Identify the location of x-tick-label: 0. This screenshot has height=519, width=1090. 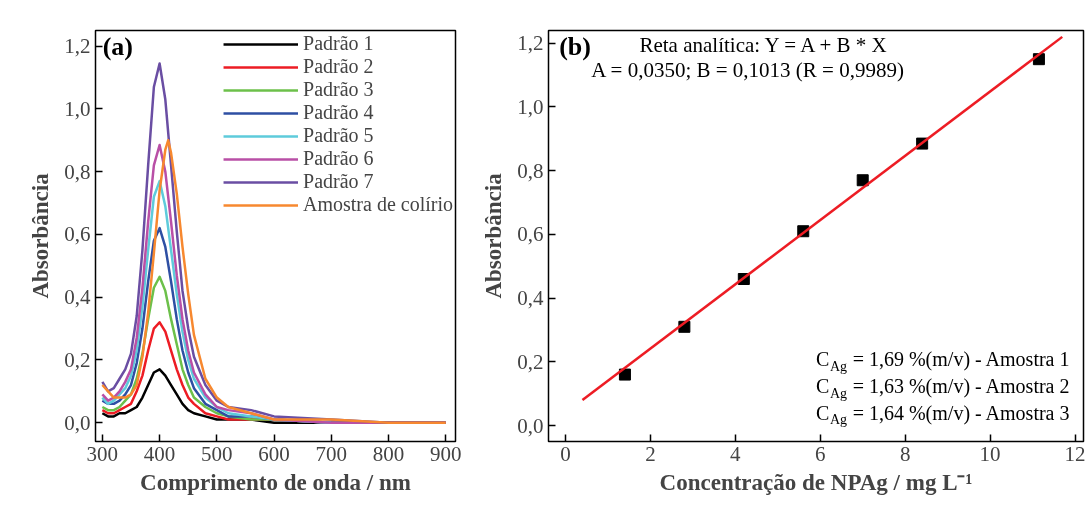
(565, 453).